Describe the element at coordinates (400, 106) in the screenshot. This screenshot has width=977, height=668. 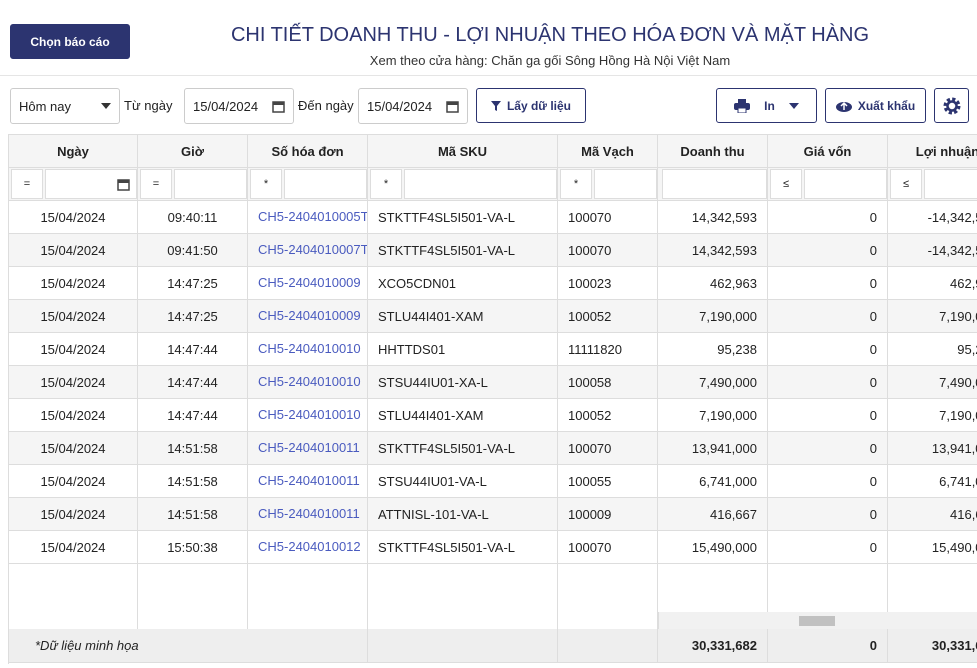
I see `to-date-text: 15/04/2024` at that location.